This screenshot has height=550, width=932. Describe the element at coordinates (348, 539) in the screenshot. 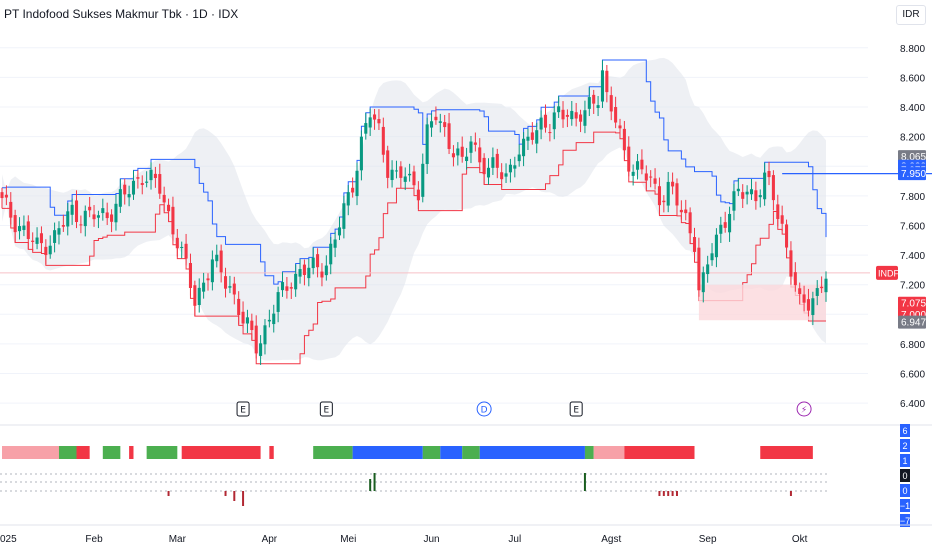

I see `time-tick-label: Mei` at that location.